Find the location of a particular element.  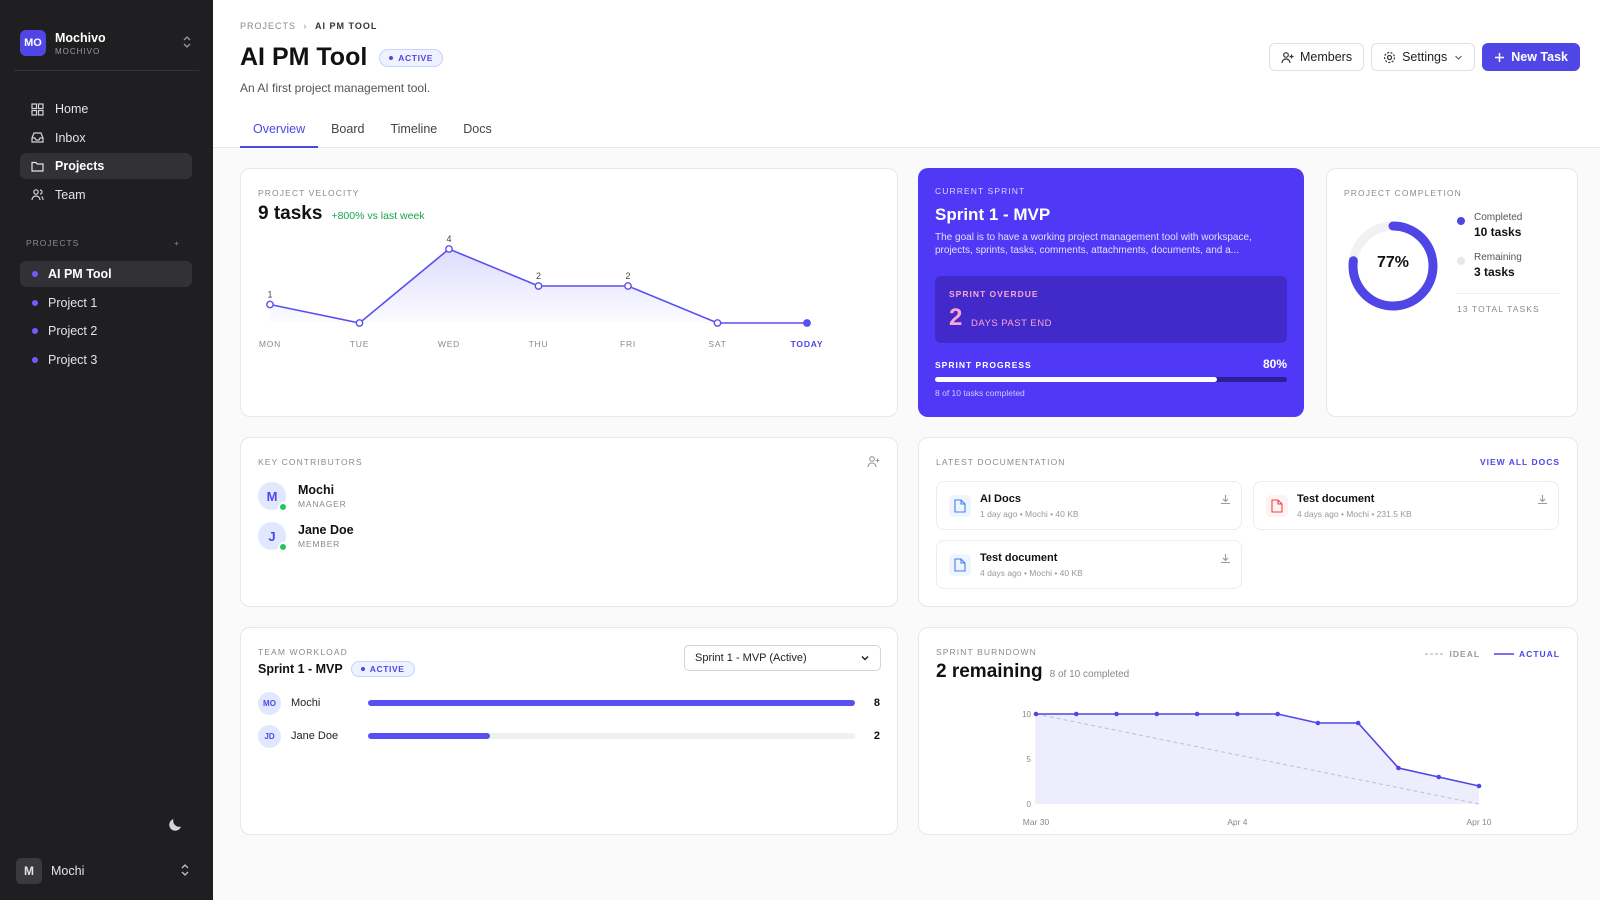

overdue-label: SPRINT OVERDUE is located at coordinates (994, 294).